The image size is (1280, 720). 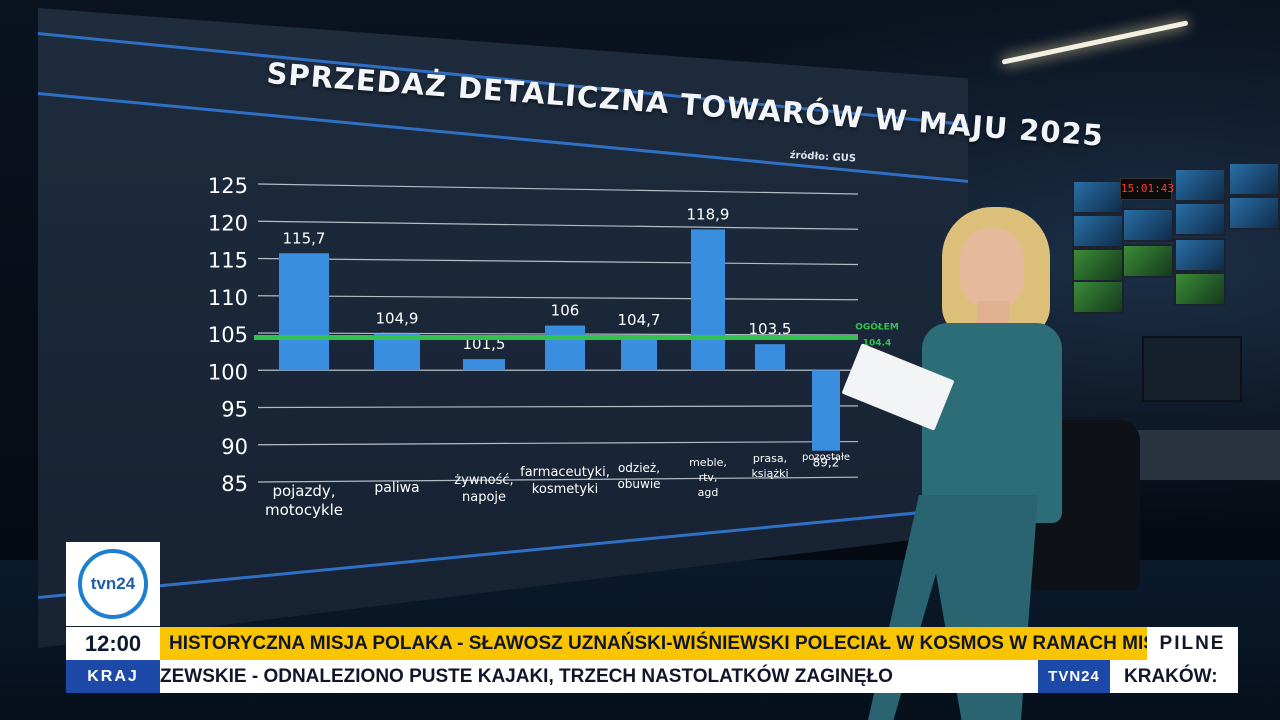 I want to click on desk-monitor, so click(x=1192, y=369).